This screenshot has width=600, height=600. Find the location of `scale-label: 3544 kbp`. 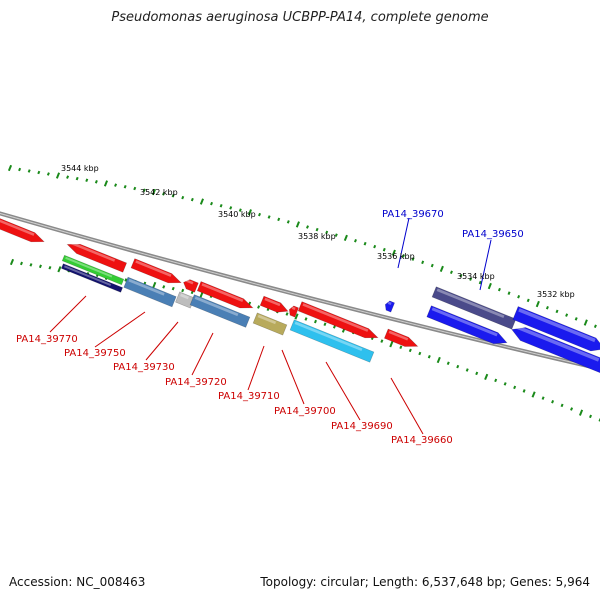

scale-label: 3544 kbp is located at coordinates (80, 168).